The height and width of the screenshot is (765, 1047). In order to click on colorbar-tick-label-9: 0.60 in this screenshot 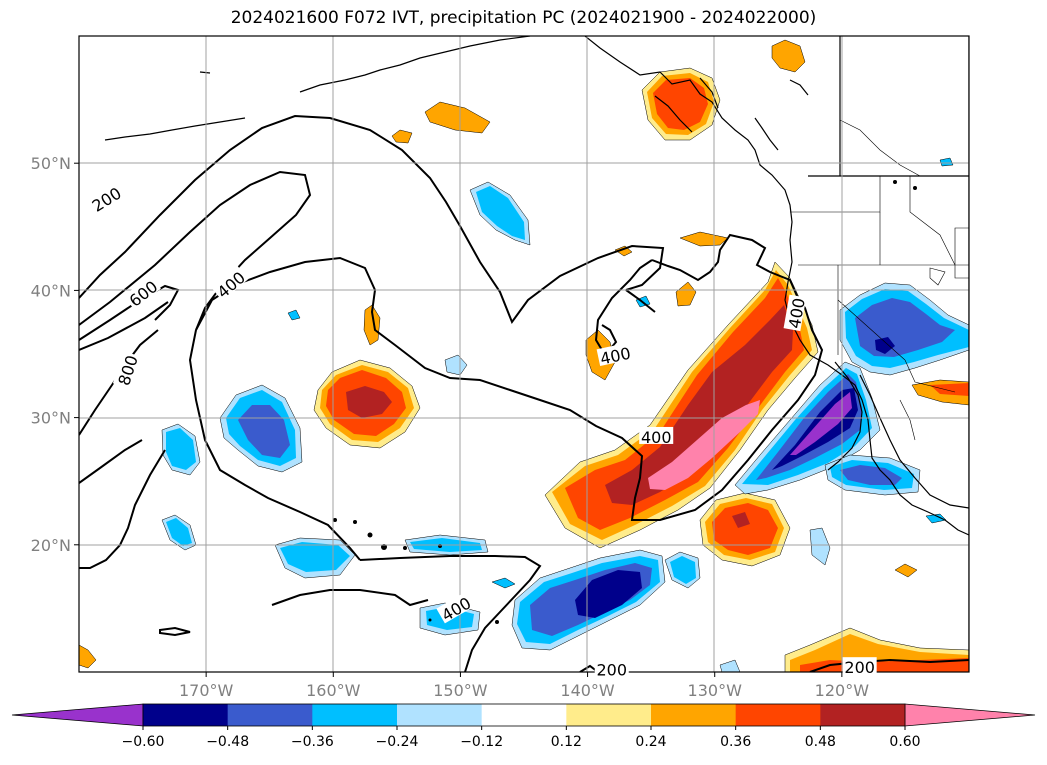, I will do `click(904, 742)`.